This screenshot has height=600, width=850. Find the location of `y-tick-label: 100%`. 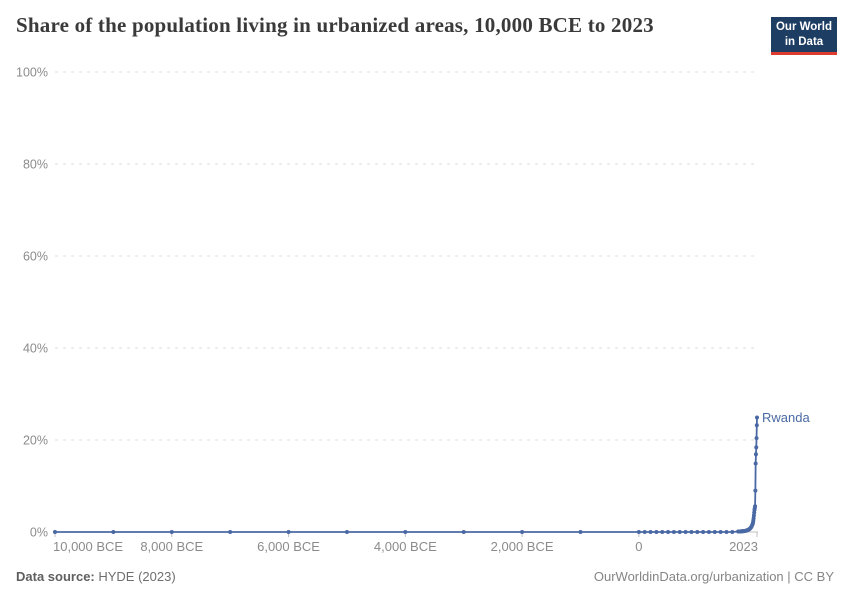

y-tick-label: 100% is located at coordinates (32, 73).